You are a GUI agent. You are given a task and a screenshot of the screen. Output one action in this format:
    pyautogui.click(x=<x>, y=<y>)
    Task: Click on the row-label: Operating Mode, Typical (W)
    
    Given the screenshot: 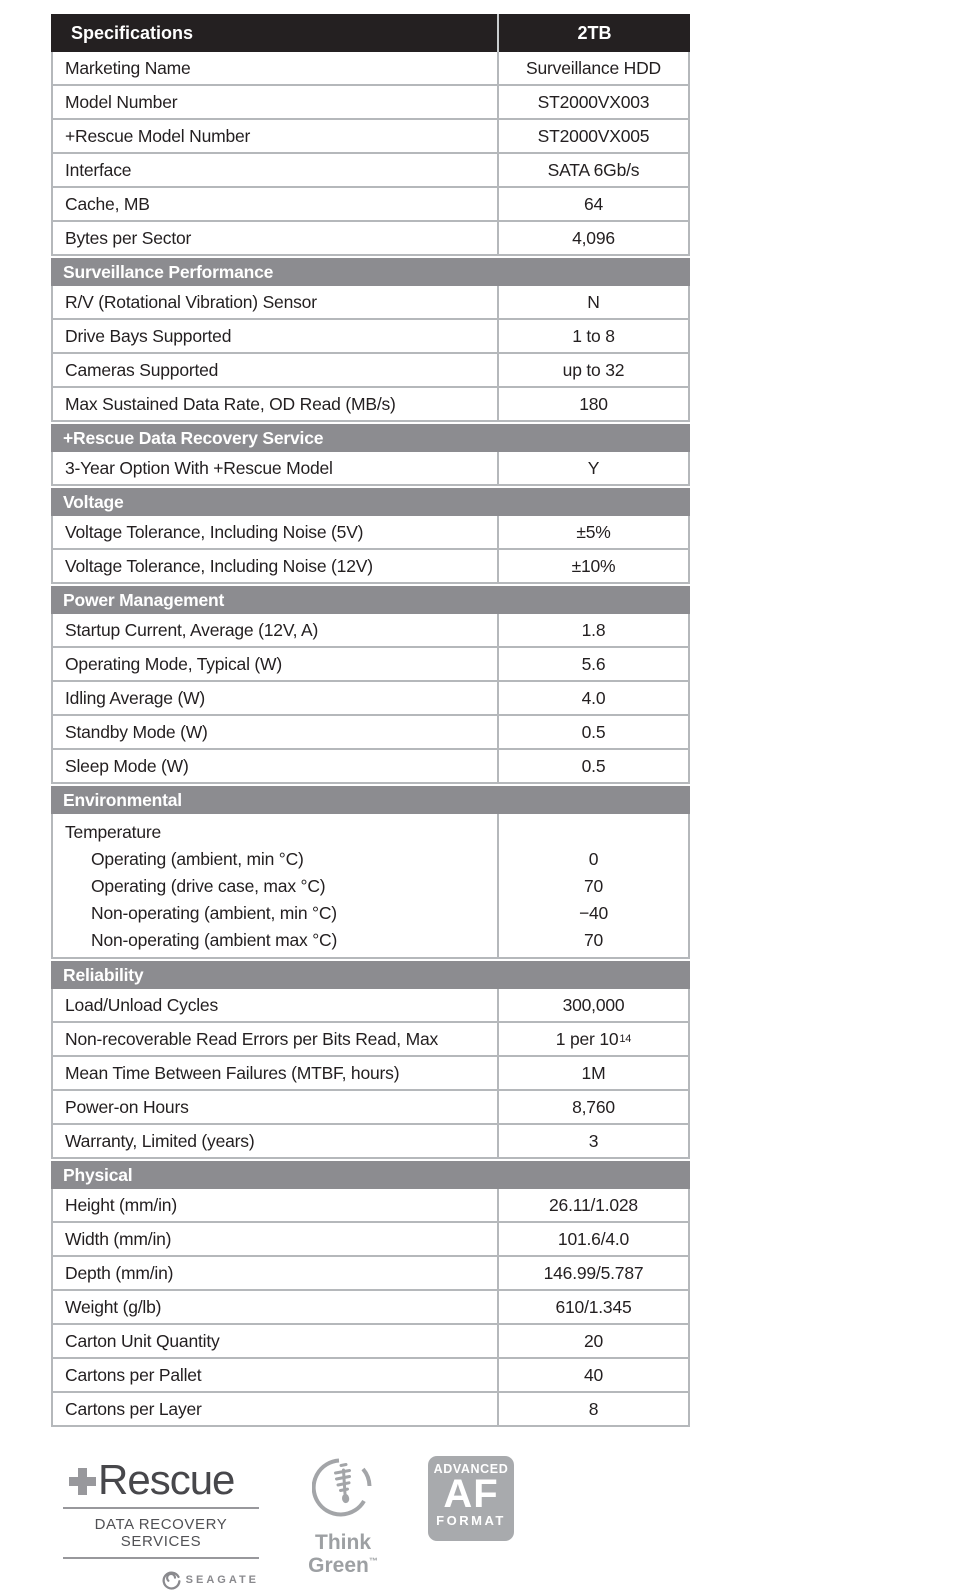 What is the action you would take?
    pyautogui.click(x=173, y=663)
    